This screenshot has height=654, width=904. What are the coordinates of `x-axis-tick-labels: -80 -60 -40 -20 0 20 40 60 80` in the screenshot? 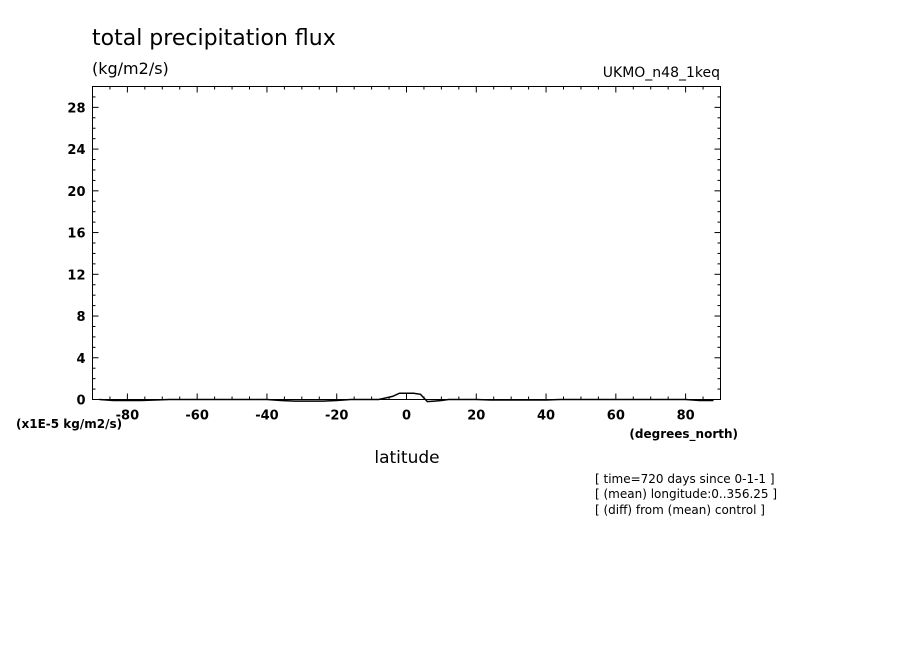 It's located at (405, 416).